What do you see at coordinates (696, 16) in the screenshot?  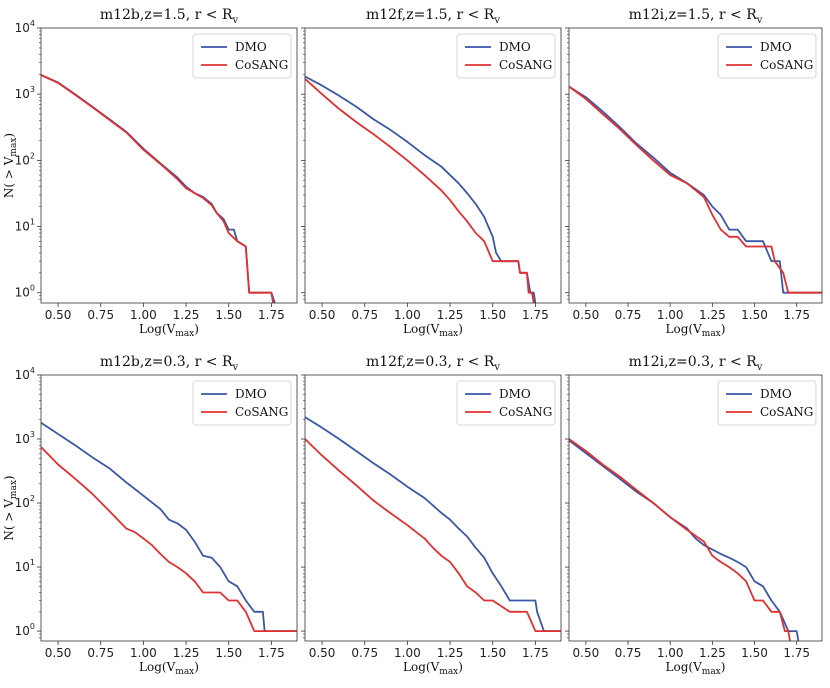 I see `panel-title: m12i,z=1.5, r < Rv` at bounding box center [696, 16].